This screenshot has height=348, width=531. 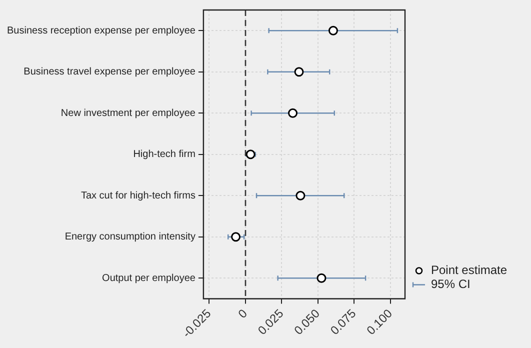 What do you see at coordinates (149, 278) in the screenshot?
I see `y-tick-label: Output per employee` at bounding box center [149, 278].